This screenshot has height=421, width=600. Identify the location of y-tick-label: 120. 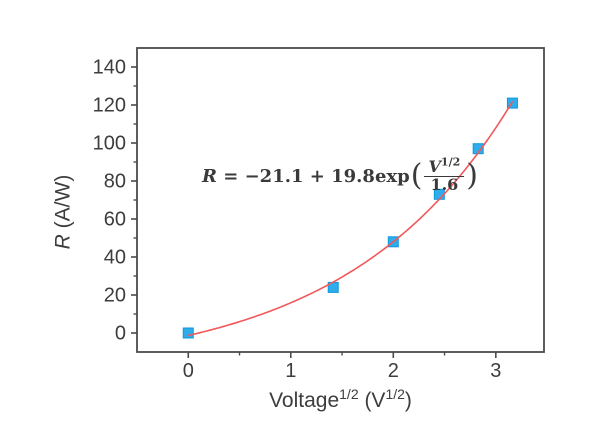
(109, 106).